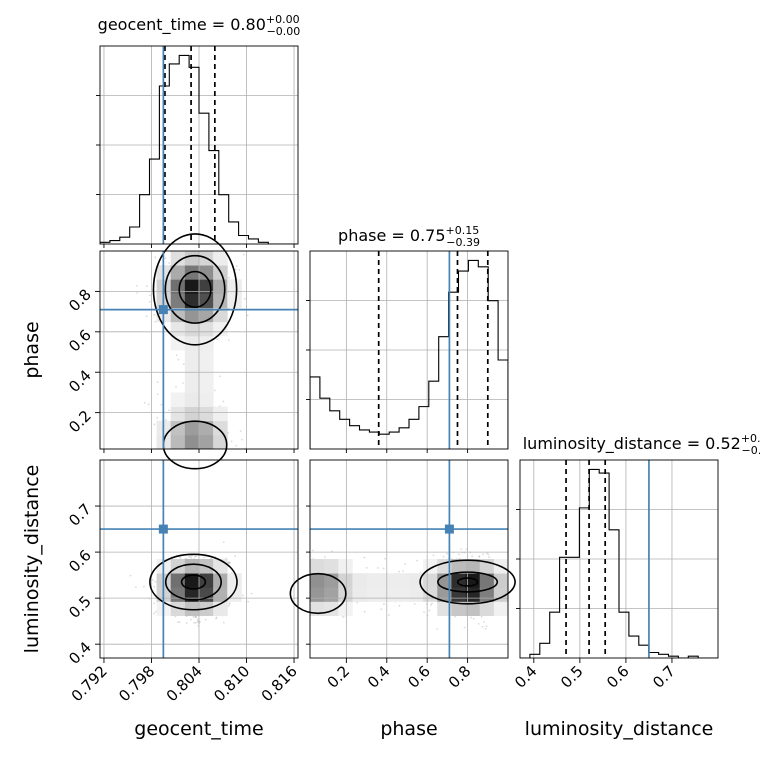  Describe the element at coordinates (231, 683) in the screenshot. I see `x-tick-label: 0.810` at that location.